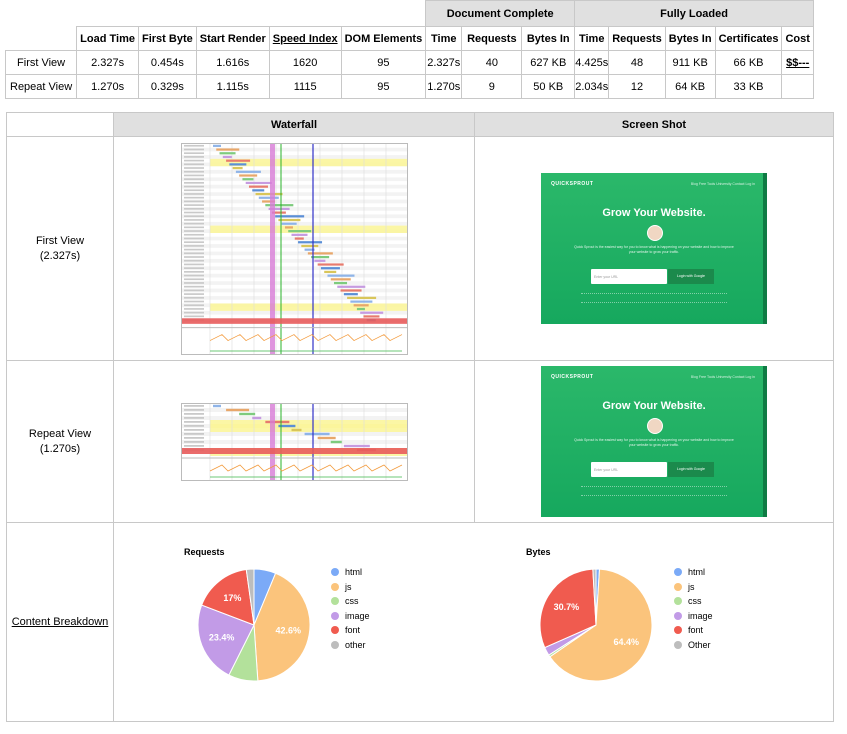  I want to click on requests-legend: html js css image font other, so click(350, 608).